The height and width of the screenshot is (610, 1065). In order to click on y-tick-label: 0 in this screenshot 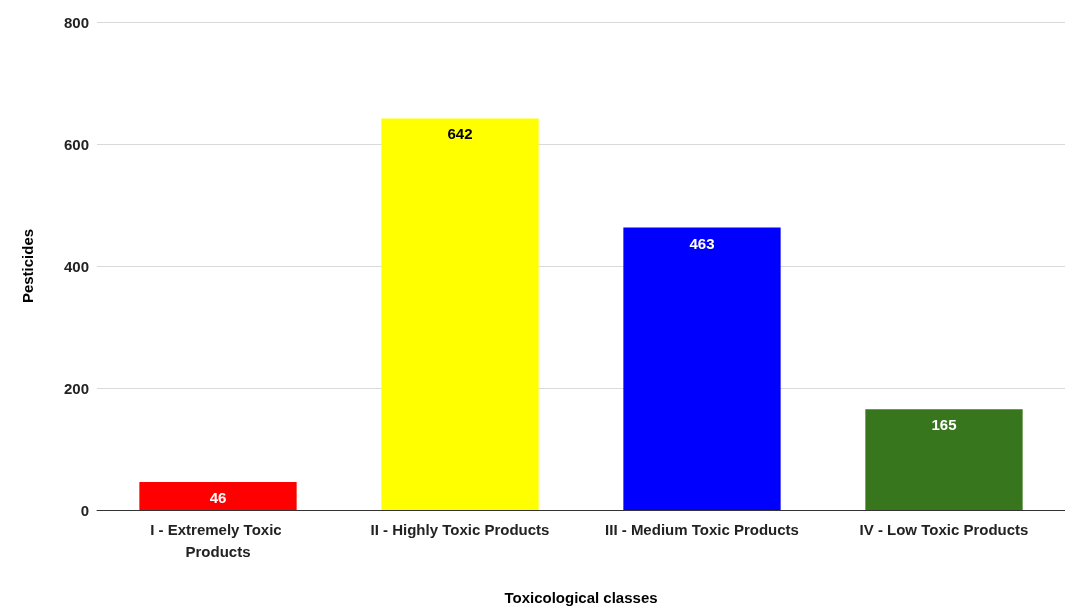, I will do `click(84, 510)`.